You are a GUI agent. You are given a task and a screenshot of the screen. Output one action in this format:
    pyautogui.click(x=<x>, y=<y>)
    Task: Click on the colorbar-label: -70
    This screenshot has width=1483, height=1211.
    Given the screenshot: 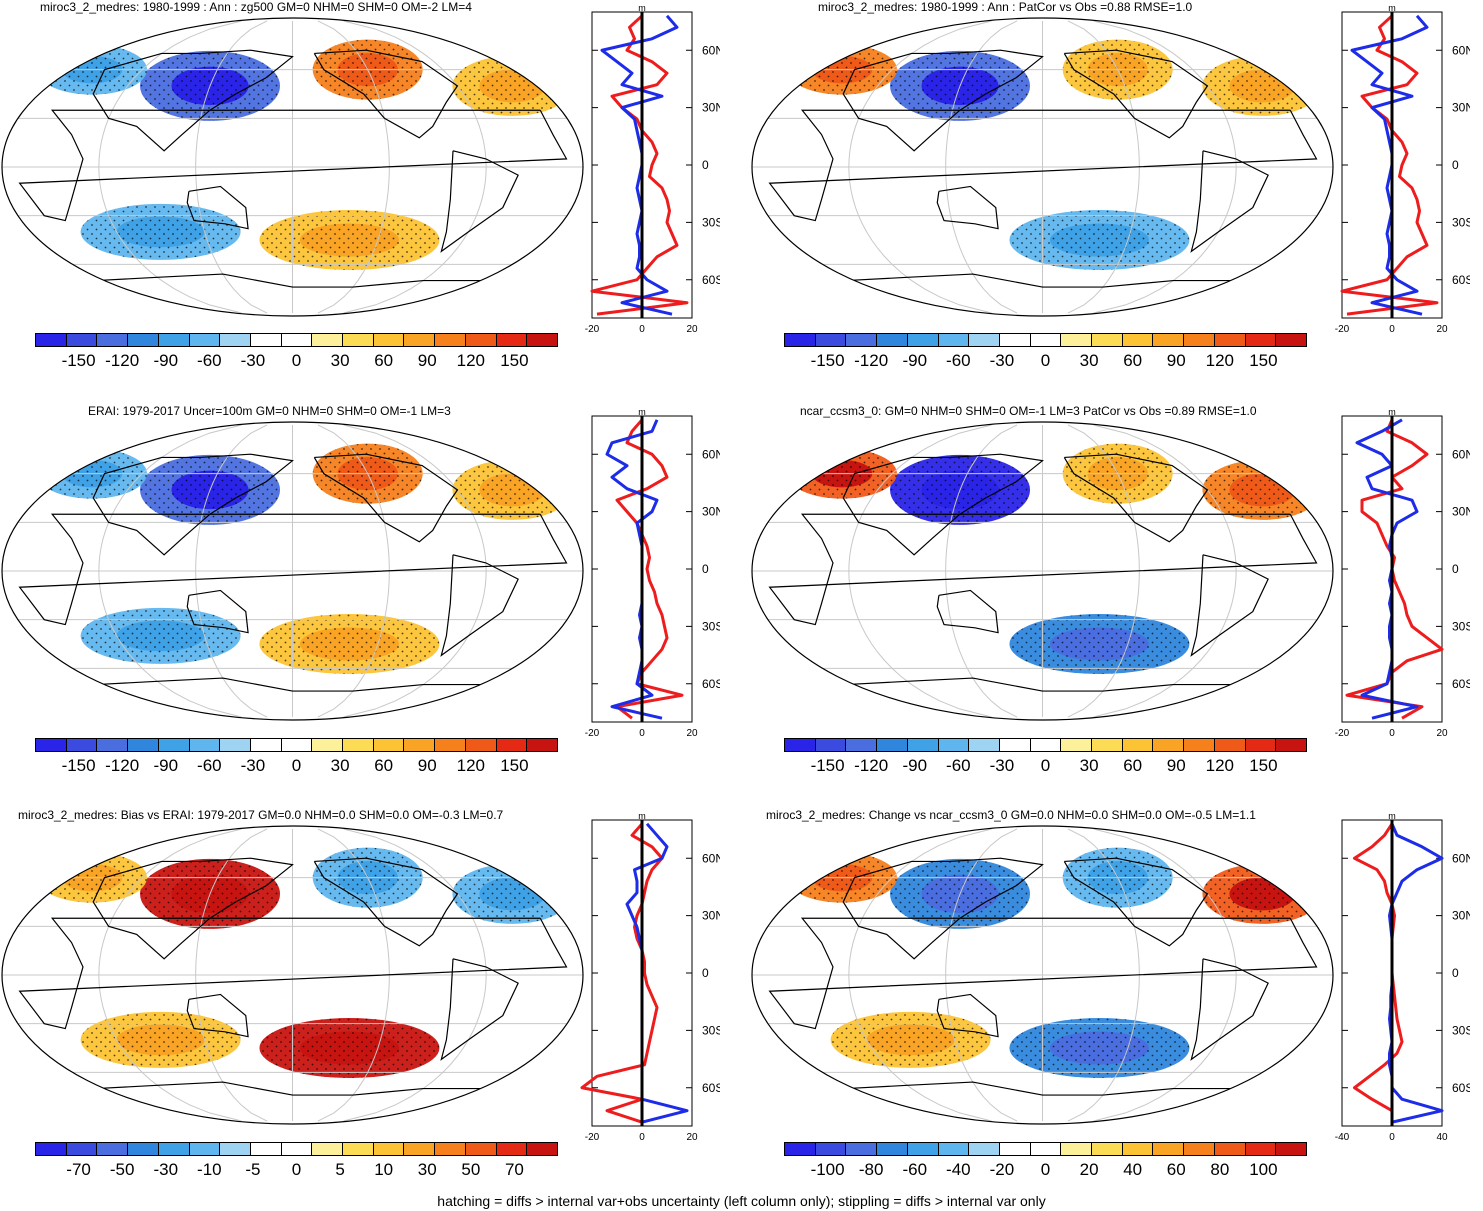 What is the action you would take?
    pyautogui.click(x=78, y=1169)
    